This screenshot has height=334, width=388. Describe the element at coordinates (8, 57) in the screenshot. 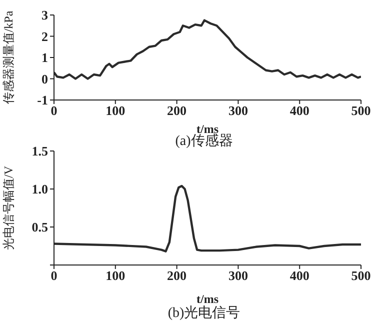

I see `y-axis-title: 传感器测量值/kPa` at that location.